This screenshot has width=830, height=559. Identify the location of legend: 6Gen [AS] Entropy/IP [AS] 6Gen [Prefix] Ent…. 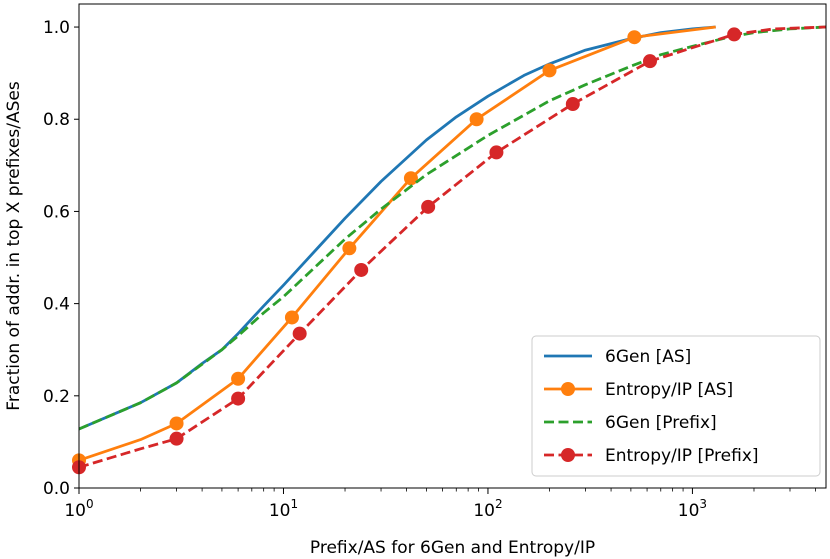
(676, 406).